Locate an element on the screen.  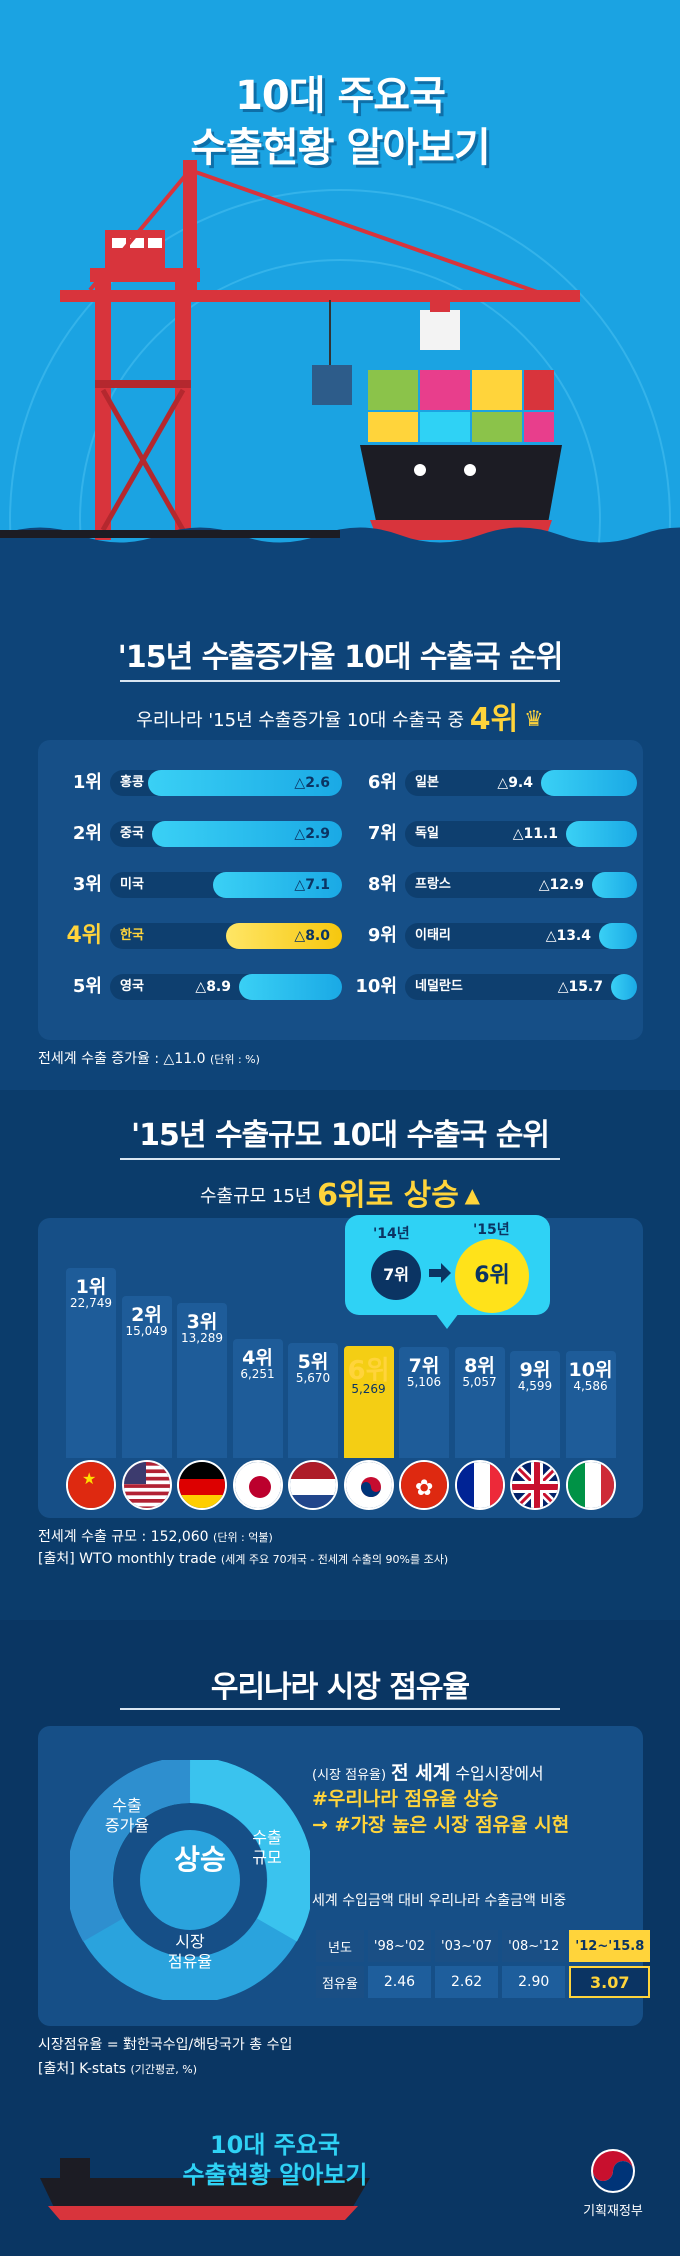
growth-rank-value: △13.4 is located at coordinates (568, 936).